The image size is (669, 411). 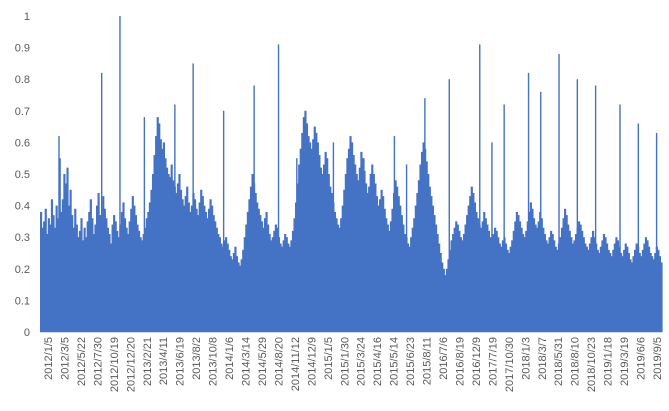 I want to click on x-tick-label: 2019/9/5, so click(x=658, y=358).